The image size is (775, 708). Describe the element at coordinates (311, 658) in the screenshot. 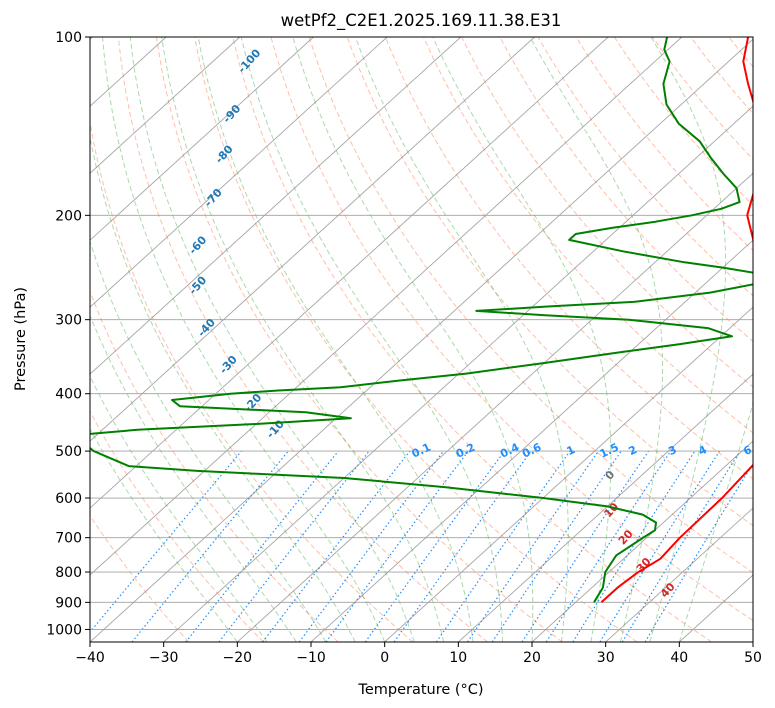

I see `x-tick-label: −10` at that location.